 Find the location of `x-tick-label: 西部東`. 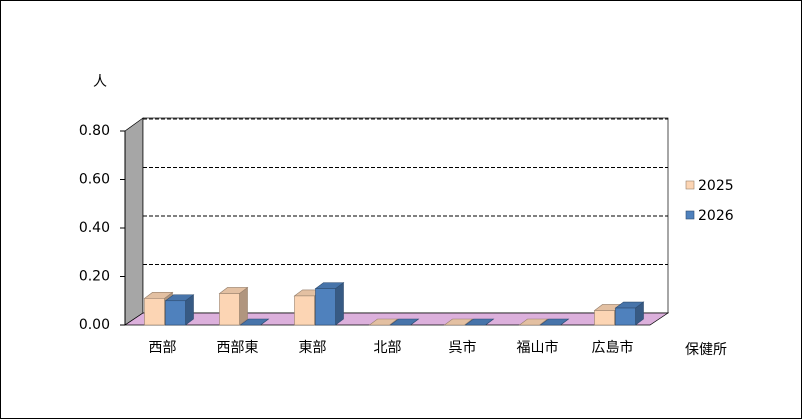

x-tick-label: 西部東 is located at coordinates (238, 348).